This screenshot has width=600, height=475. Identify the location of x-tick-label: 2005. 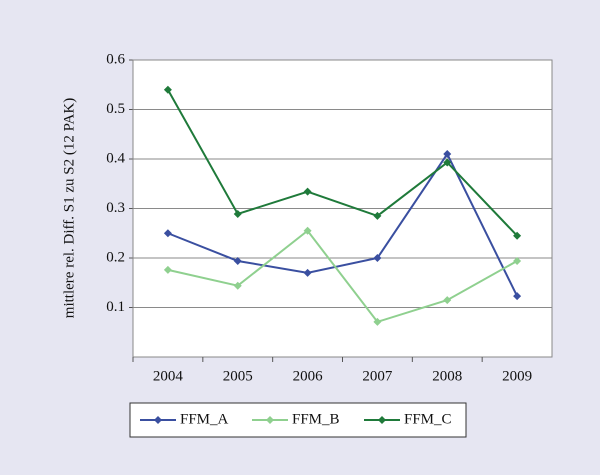
(238, 376).